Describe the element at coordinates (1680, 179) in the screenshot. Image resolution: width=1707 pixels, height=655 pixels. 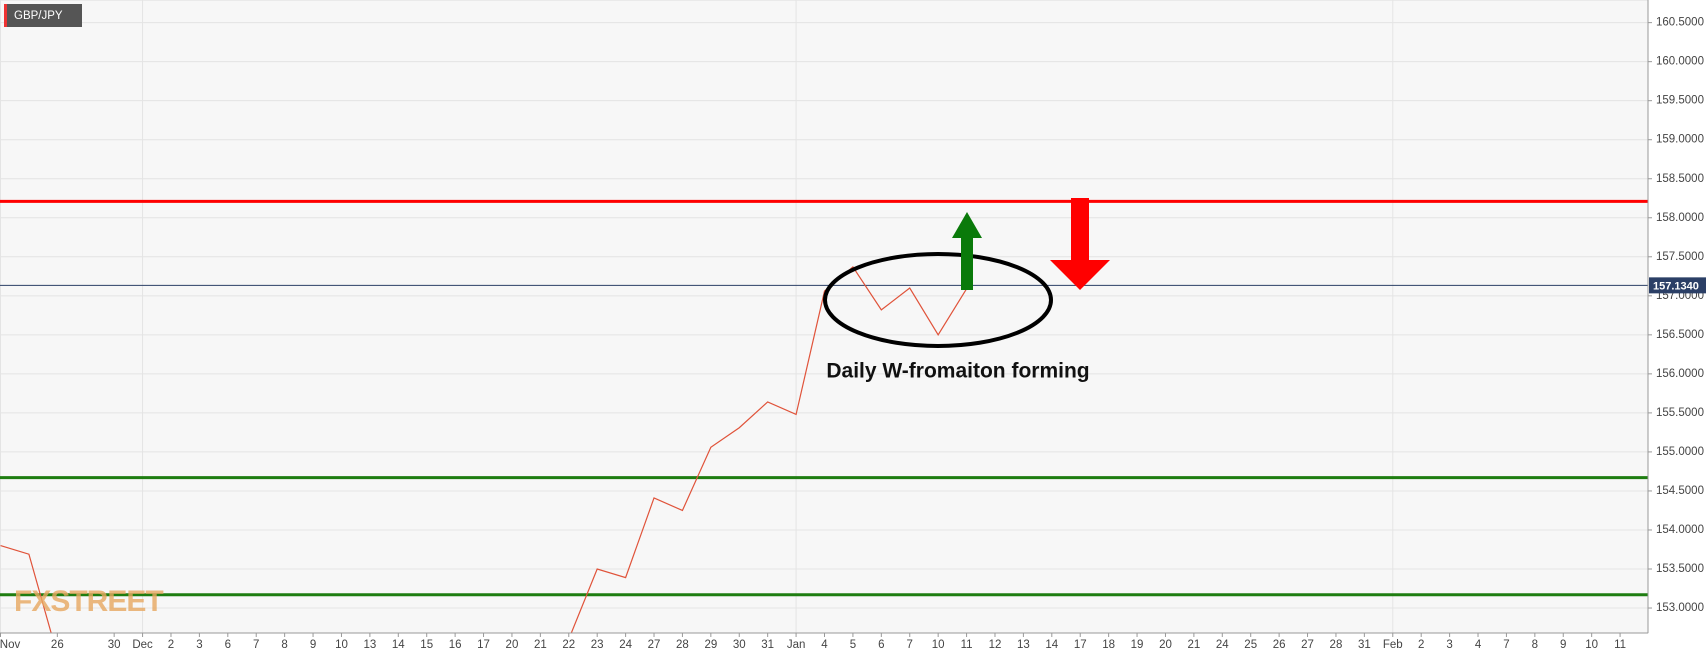
I see `y-tick-label: 158.5000` at that location.